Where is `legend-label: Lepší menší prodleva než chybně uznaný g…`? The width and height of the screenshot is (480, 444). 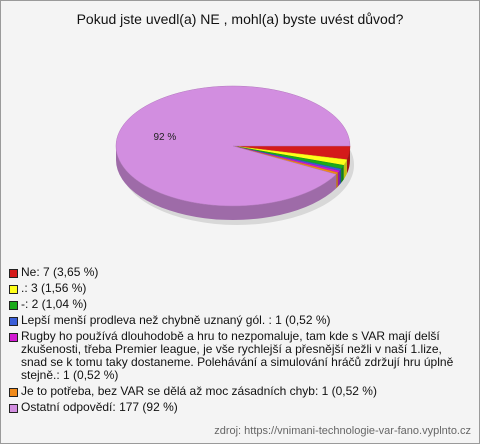 legend-label: Lepší menší prodleva než chybně uznaný g… is located at coordinates (176, 320).